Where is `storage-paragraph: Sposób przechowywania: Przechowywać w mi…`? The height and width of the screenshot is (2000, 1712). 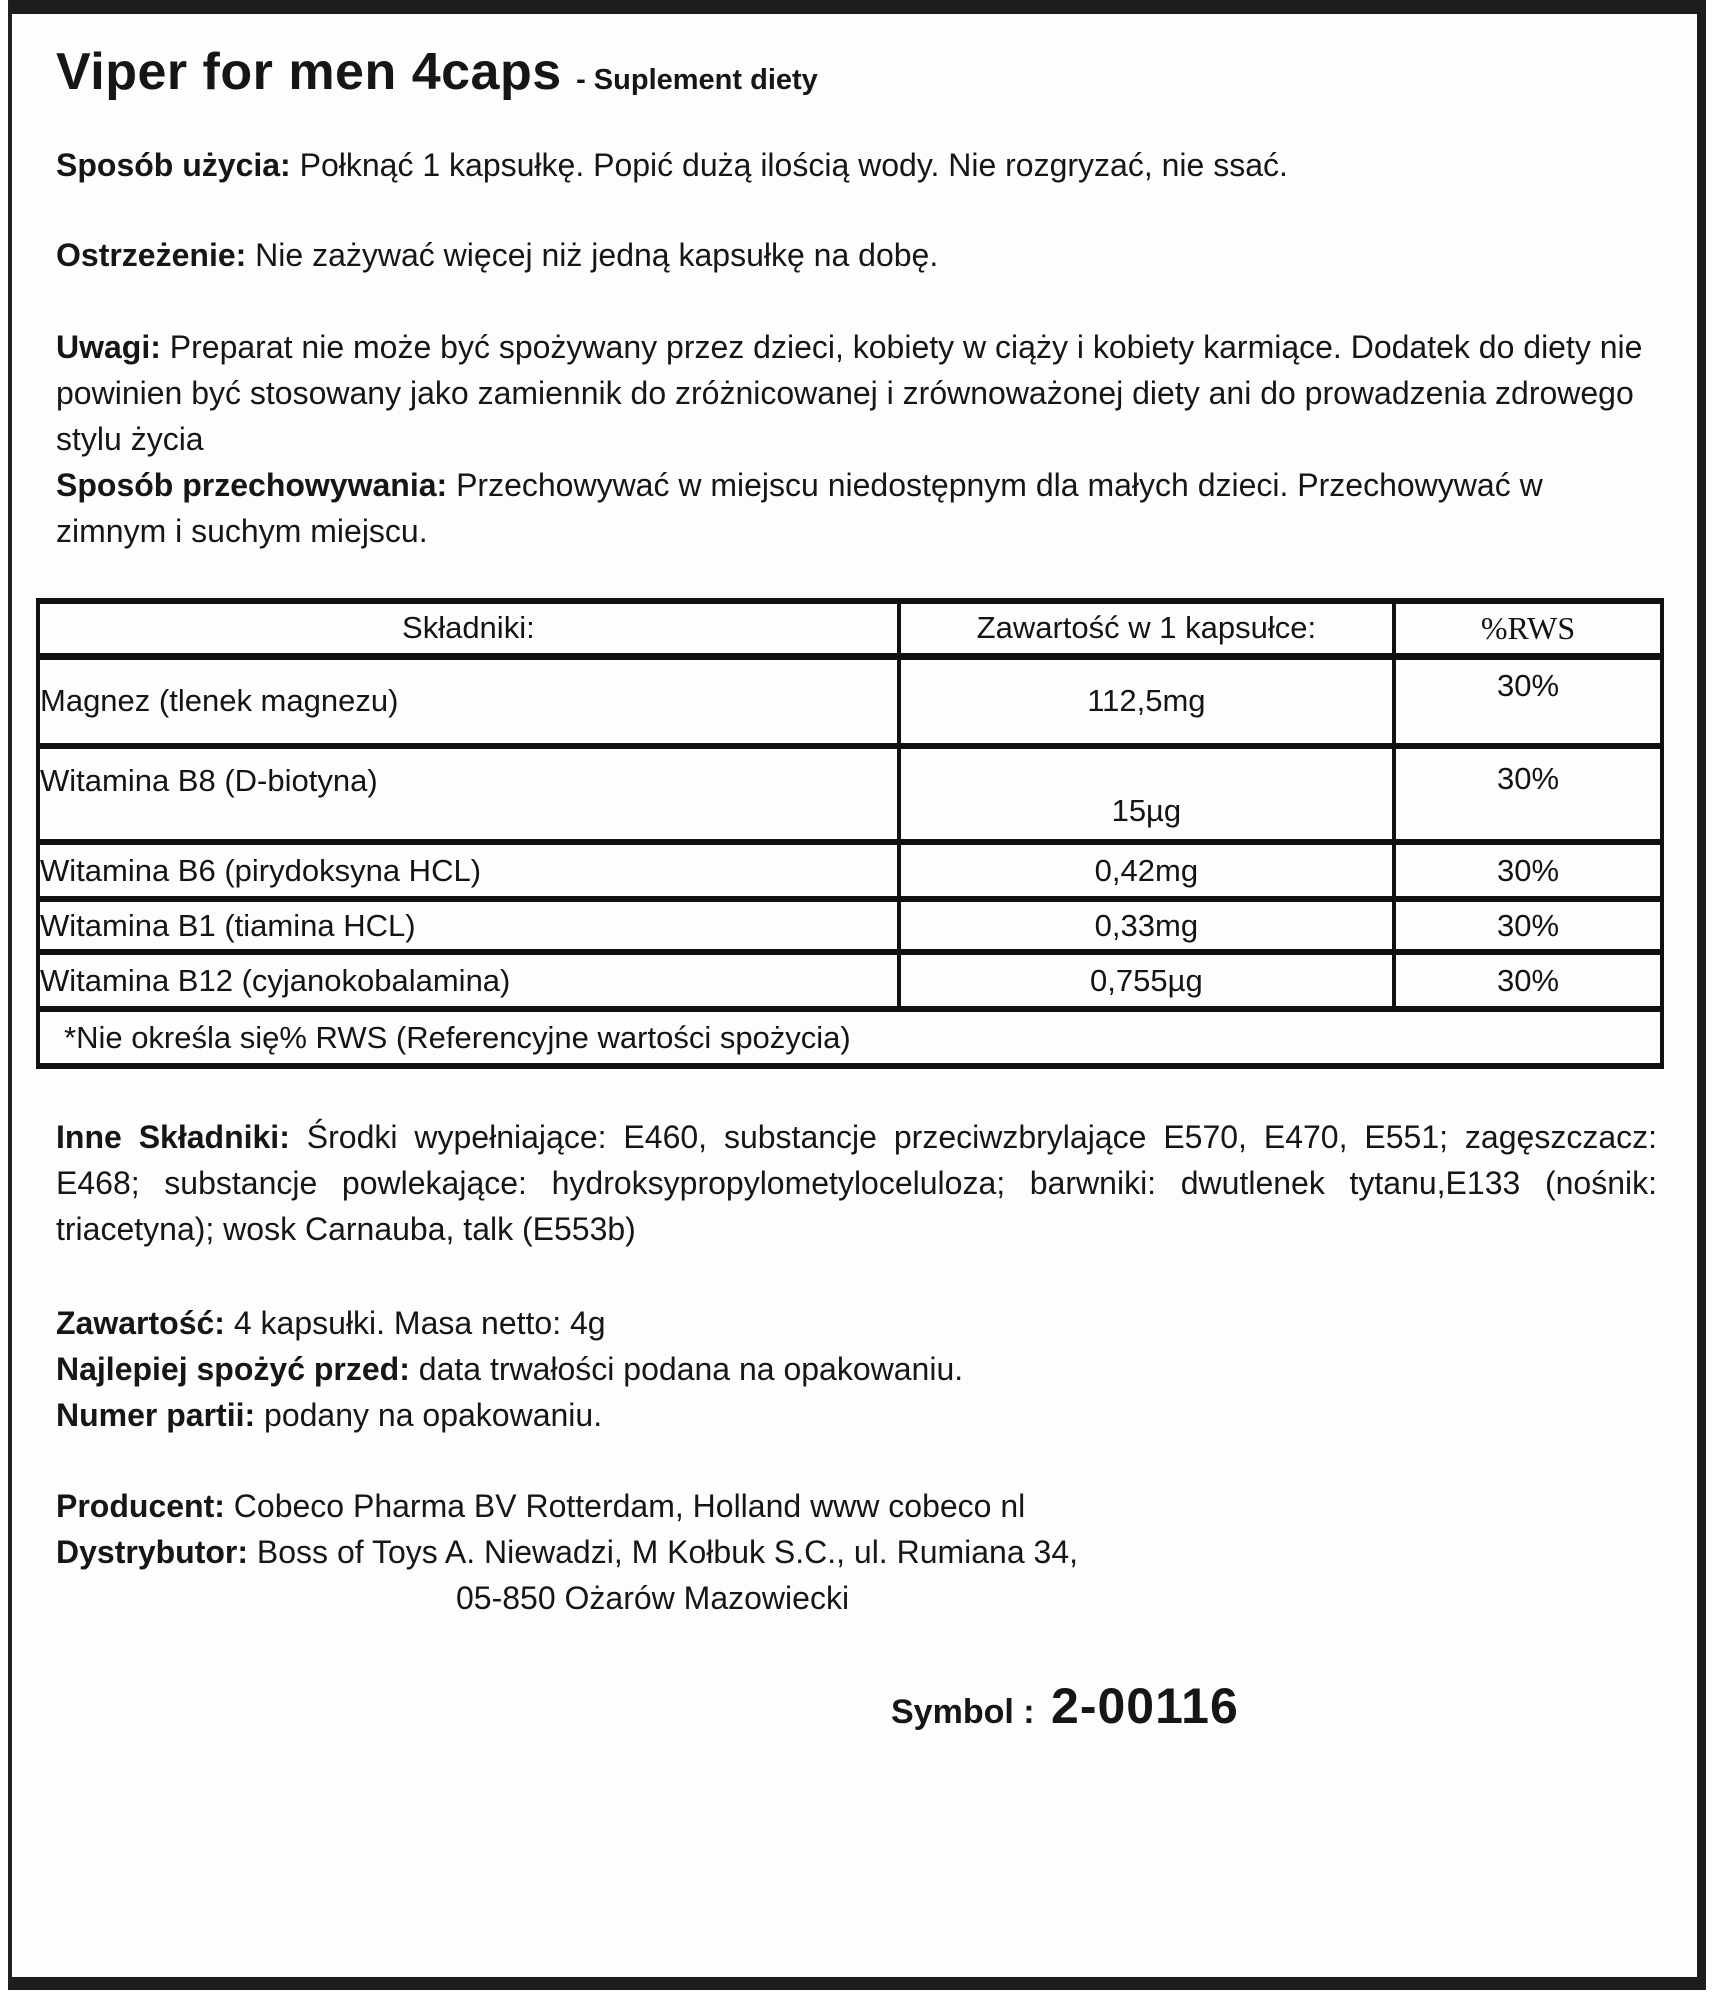 storage-paragraph: Sposób przechowywania: Przechowywać w mi… is located at coordinates (856, 508).